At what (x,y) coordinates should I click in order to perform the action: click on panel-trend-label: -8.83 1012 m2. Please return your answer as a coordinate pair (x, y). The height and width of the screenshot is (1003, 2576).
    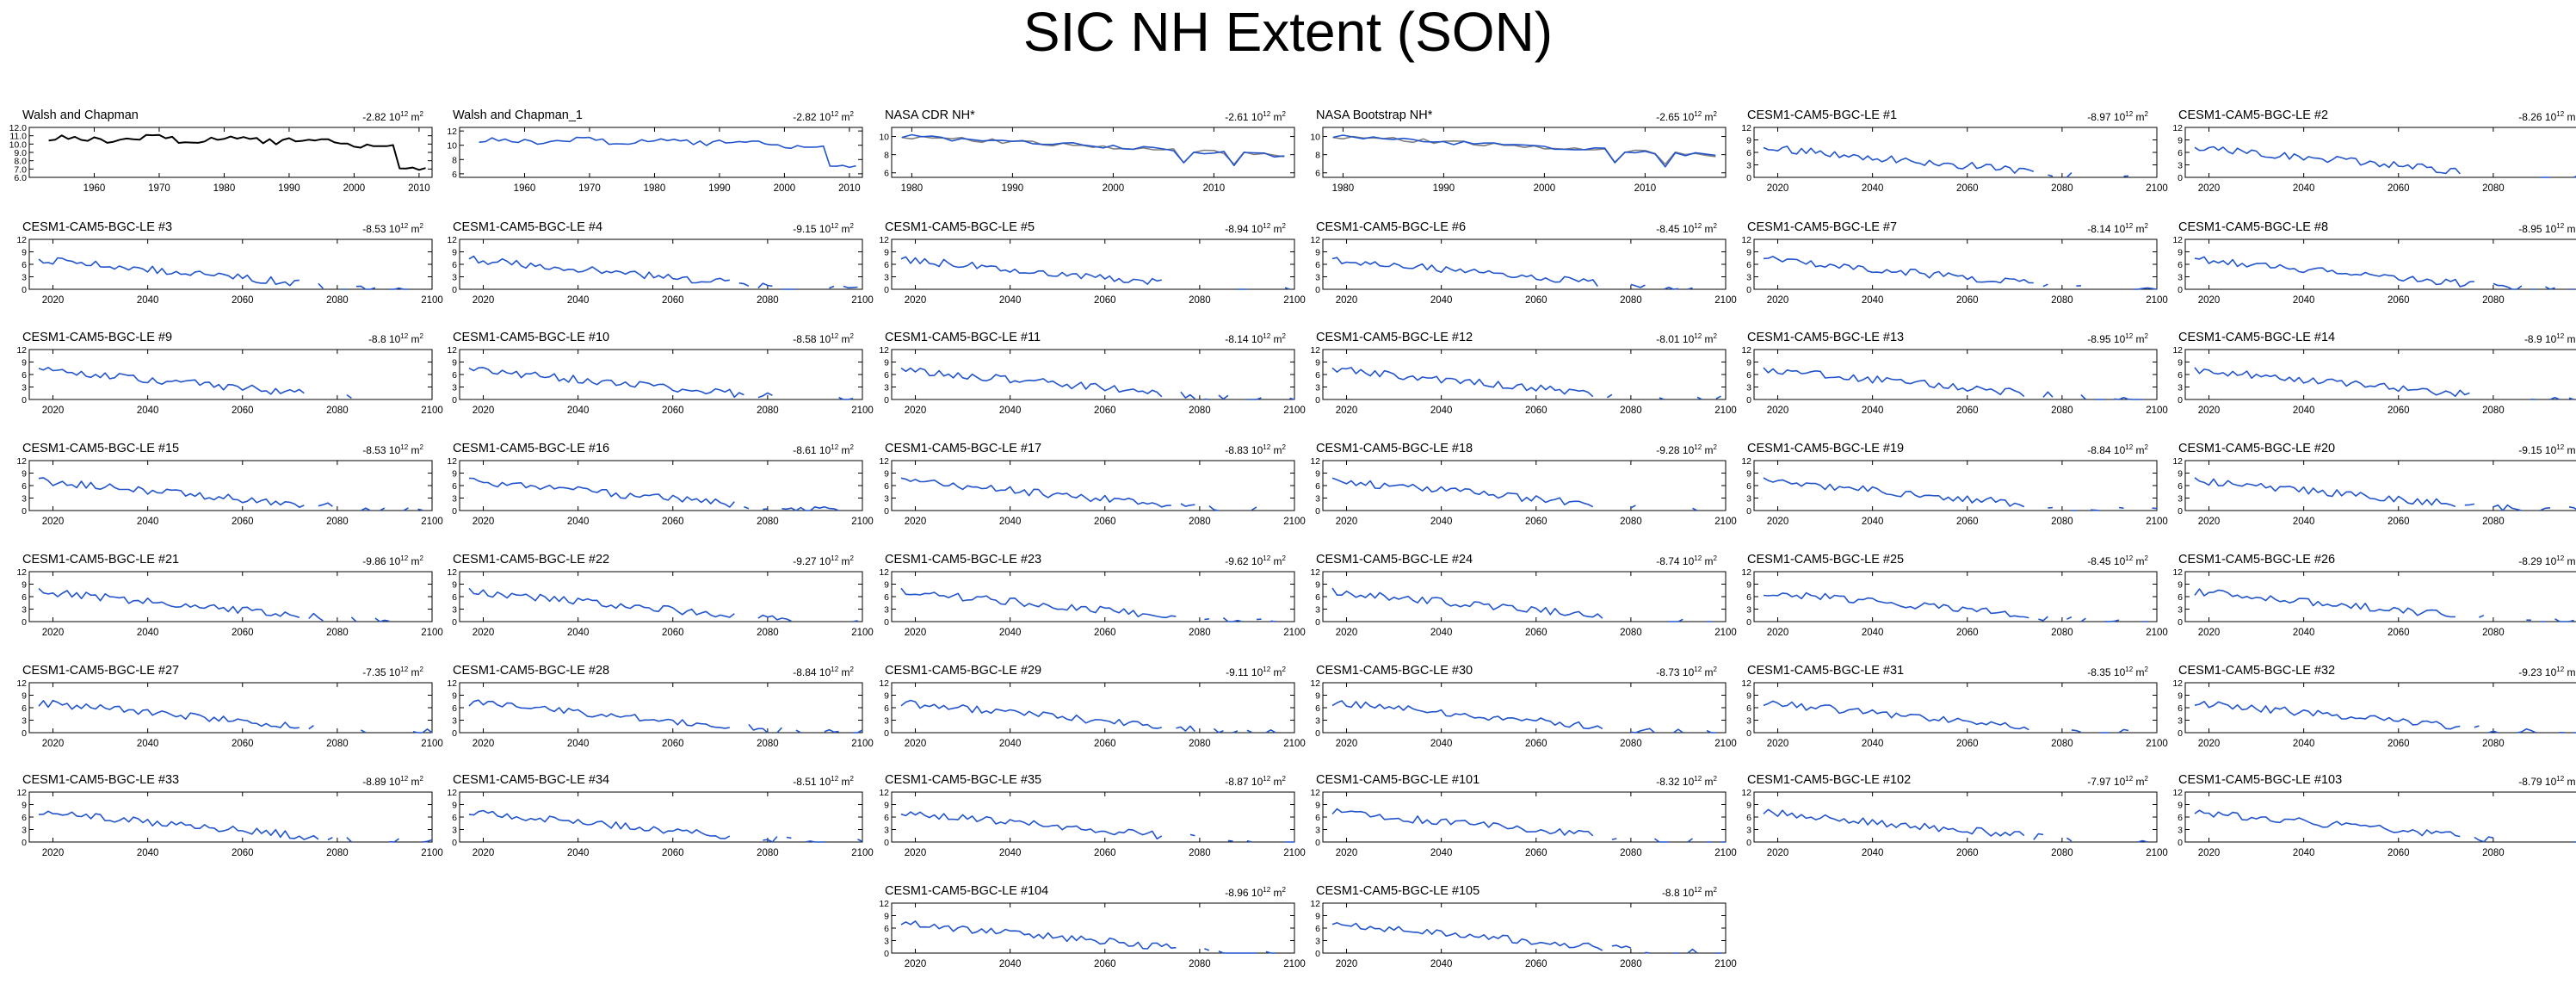
    Looking at the image, I should click on (1255, 449).